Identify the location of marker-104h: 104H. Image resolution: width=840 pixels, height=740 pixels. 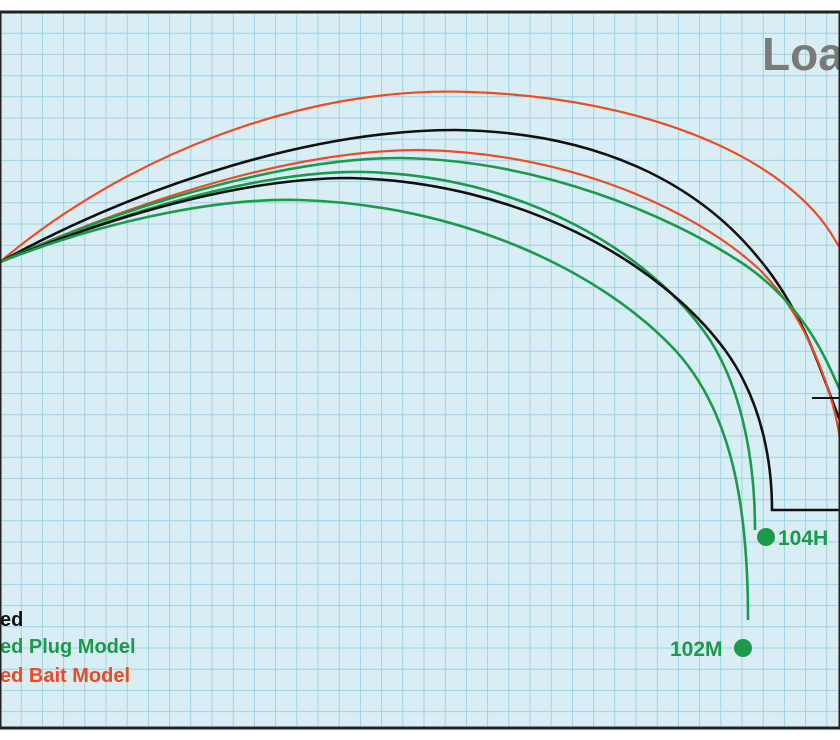
(792, 538).